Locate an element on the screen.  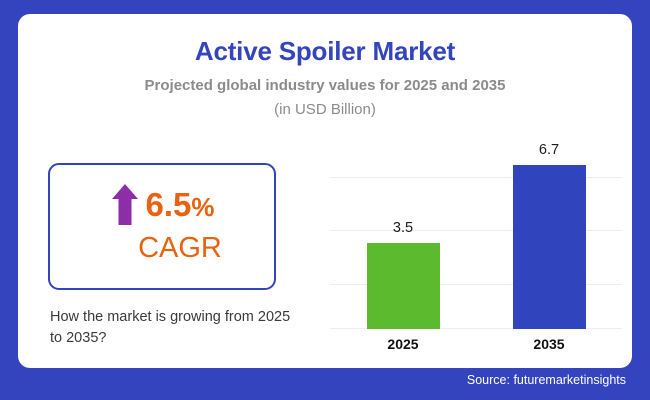
source-attribution: Source: futuremarketinsights is located at coordinates (546, 380).